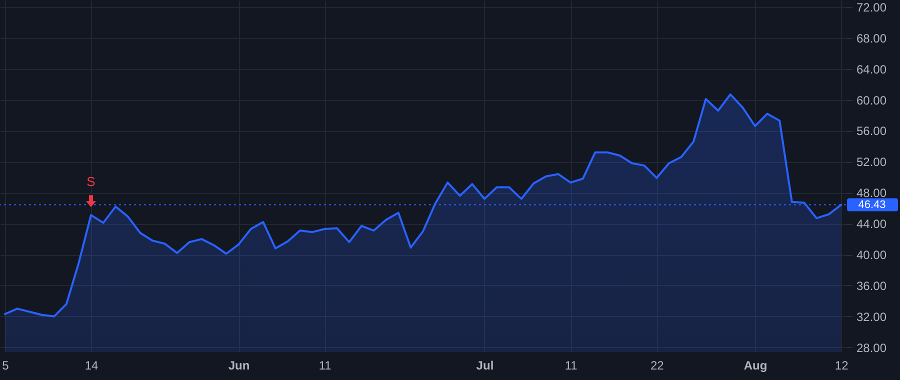  I want to click on annotation: S, so click(91, 182).